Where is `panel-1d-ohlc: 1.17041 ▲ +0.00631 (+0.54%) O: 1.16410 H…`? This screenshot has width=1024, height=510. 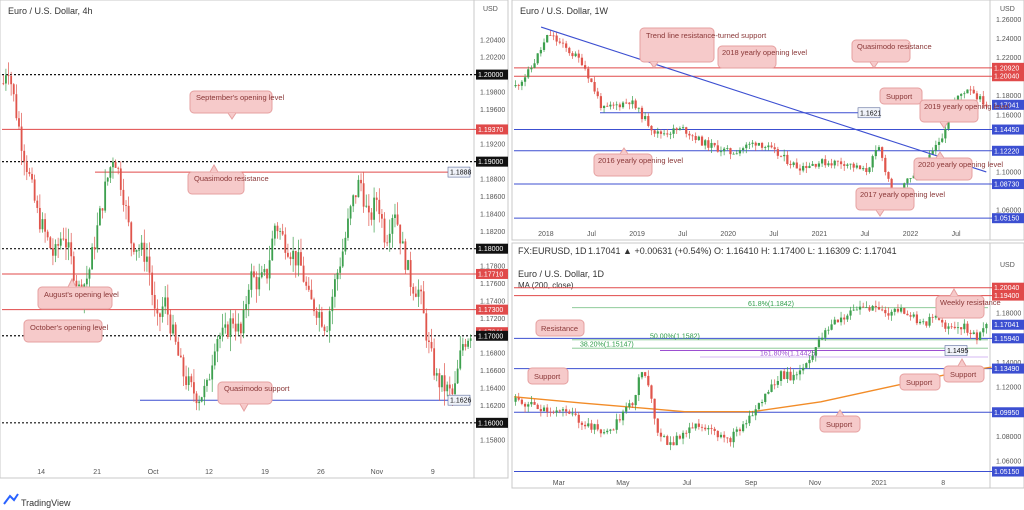 panel-1d-ohlc: 1.17041 ▲ +0.00631 (+0.54%) O: 1.16410 H… is located at coordinates (742, 251).